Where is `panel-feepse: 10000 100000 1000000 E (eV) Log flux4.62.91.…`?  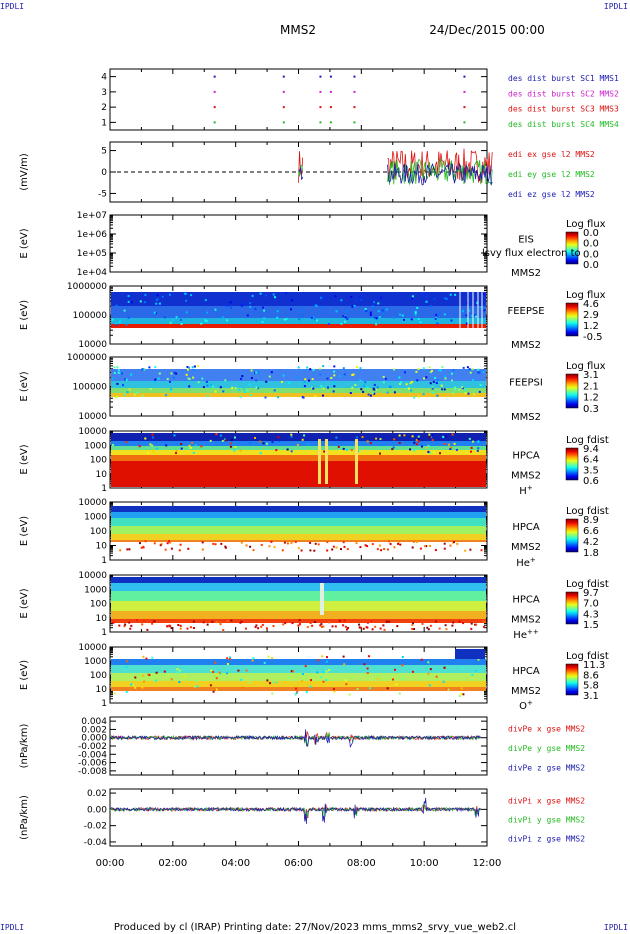 panel-feepse: 10000 100000 1000000 E (eV) Log flux4.62.91.… is located at coordinates (312, 316).